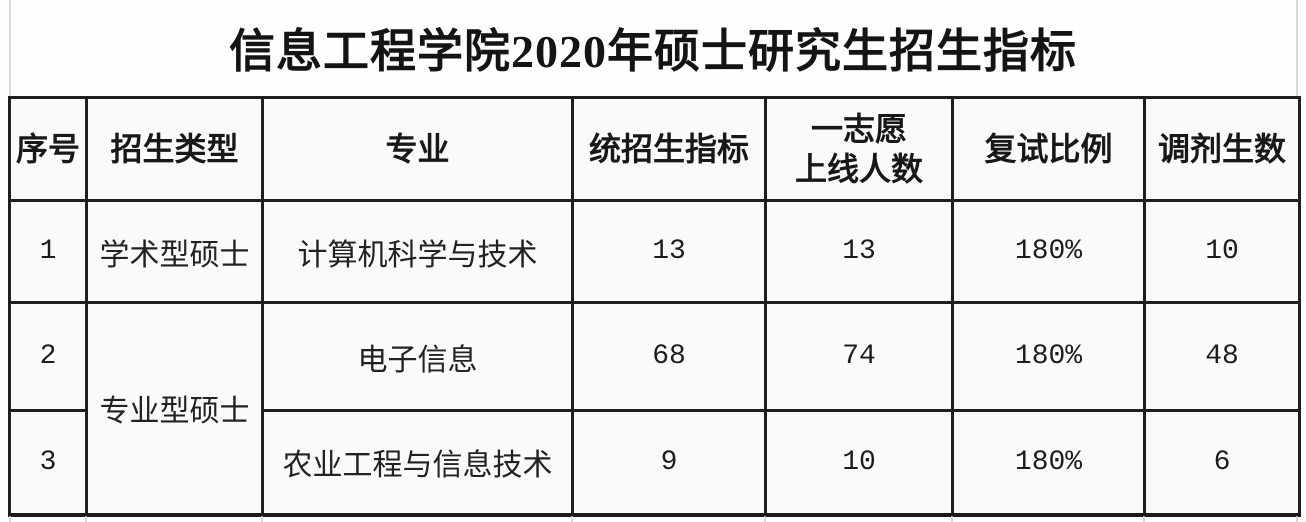 Image resolution: width=1306 pixels, height=522 pixels. Describe the element at coordinates (1222, 356) in the screenshot. I see `cell-transfer: 48` at that location.